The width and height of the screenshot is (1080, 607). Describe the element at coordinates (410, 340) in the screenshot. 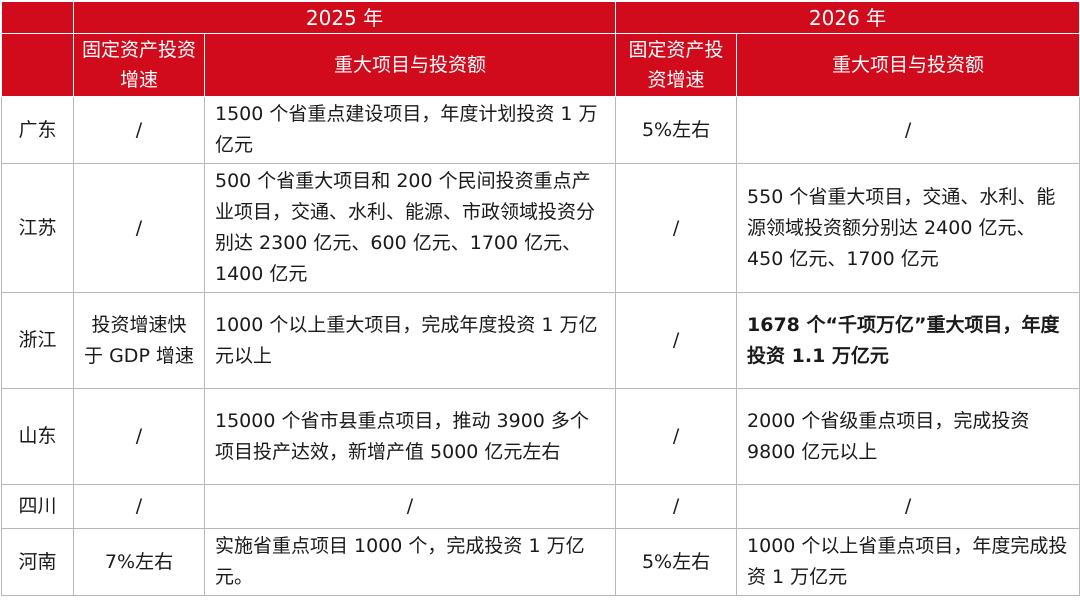

I see `projects-2025-cell: 1000 个以上重大项目，完成年度投资 1 万亿元以上` at that location.